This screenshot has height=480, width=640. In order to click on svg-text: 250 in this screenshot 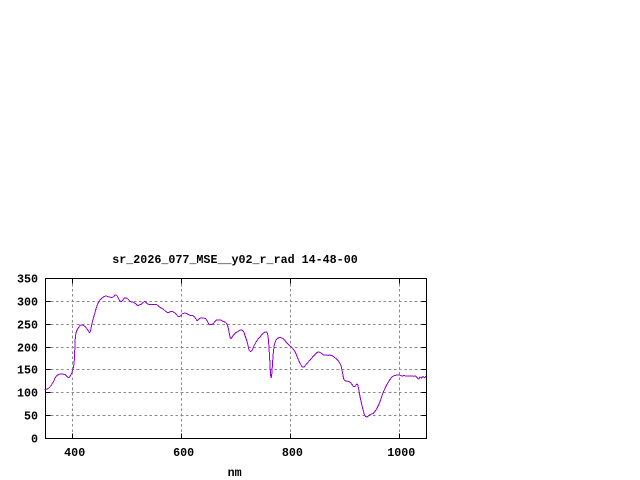, I will do `click(27, 326)`.